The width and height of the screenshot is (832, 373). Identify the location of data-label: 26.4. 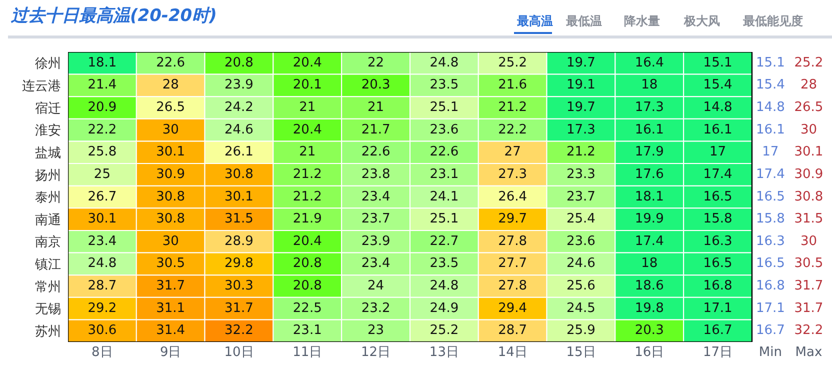
(513, 196).